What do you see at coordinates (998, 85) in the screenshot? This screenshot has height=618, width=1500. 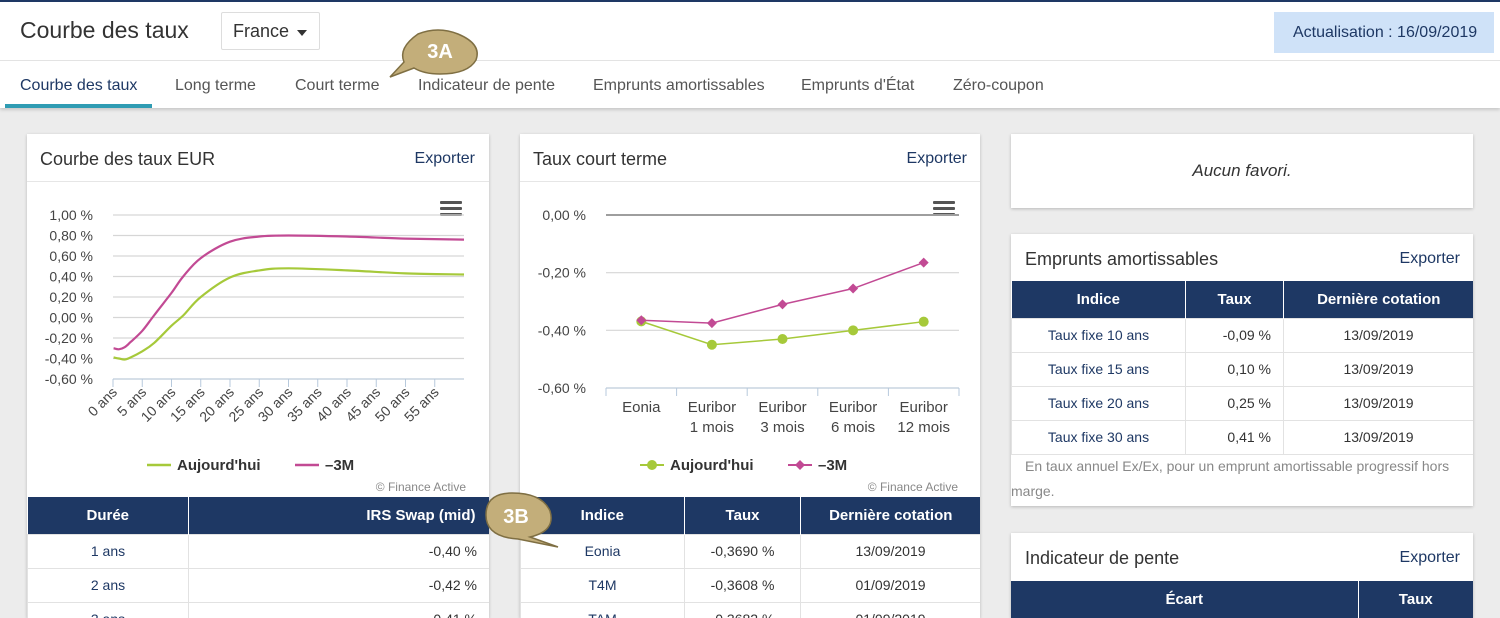 I see `tab-zero-coupon: Zéro-coupon` at bounding box center [998, 85].